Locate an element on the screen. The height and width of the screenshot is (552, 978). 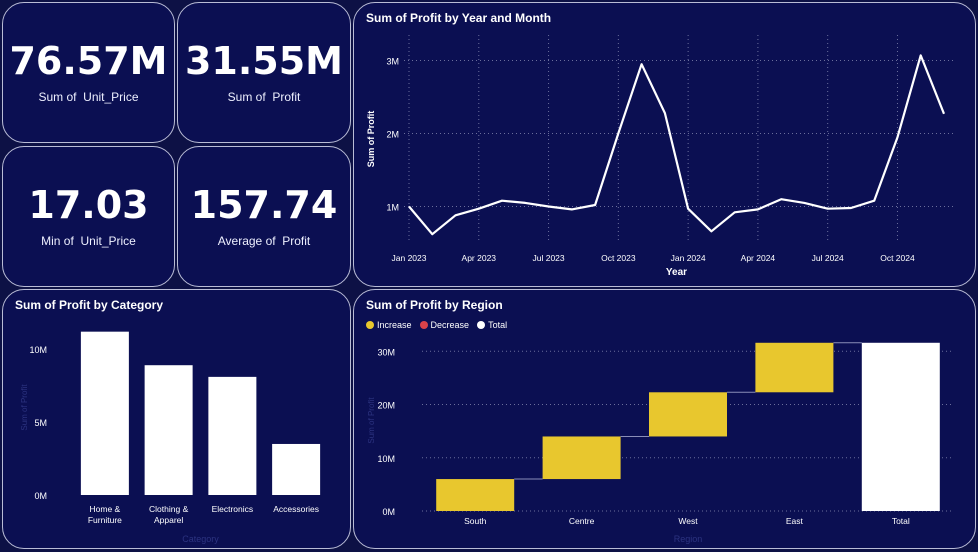
x-tick-label: Jul 2024 is located at coordinates (828, 258).